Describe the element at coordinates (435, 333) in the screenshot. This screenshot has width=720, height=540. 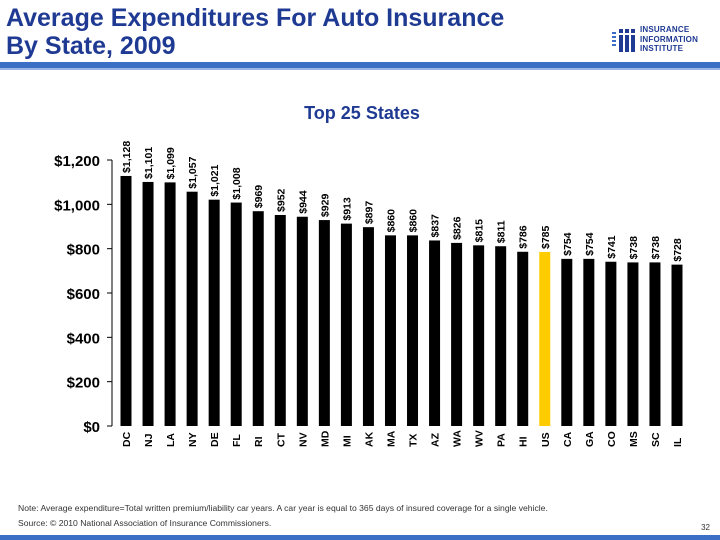
I see `bar-az` at that location.